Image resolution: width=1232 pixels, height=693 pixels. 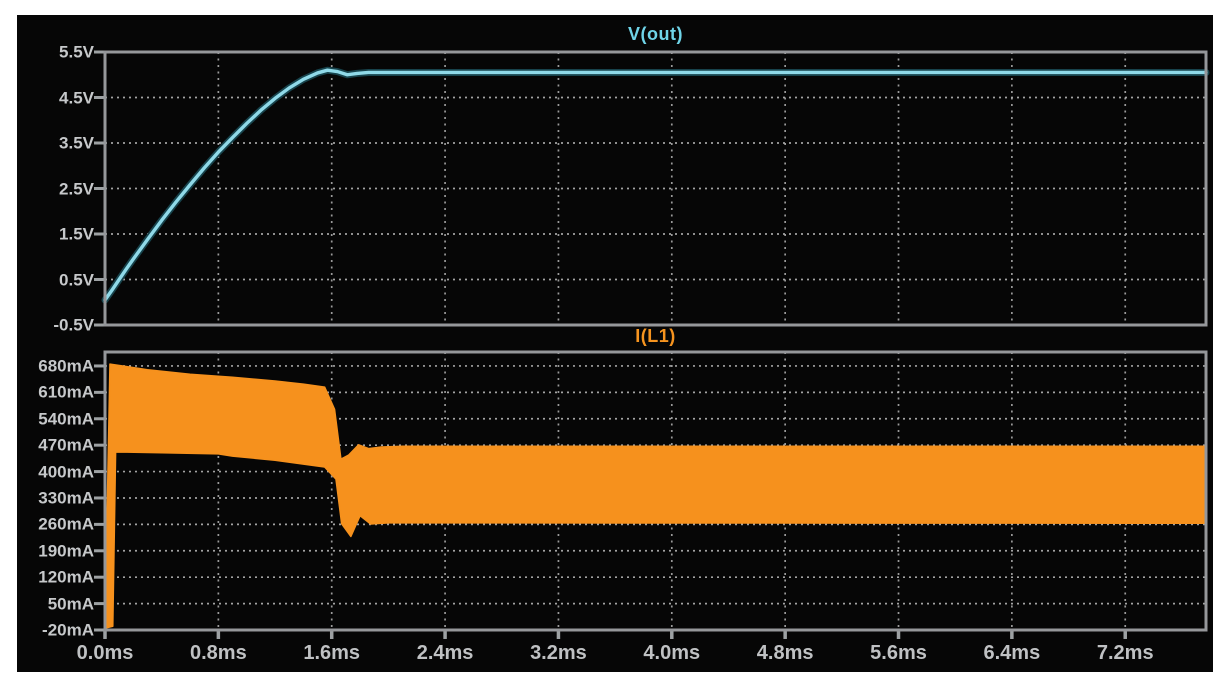 What do you see at coordinates (66, 524) in the screenshot?
I see `il1-y-tick-label: 260mA` at bounding box center [66, 524].